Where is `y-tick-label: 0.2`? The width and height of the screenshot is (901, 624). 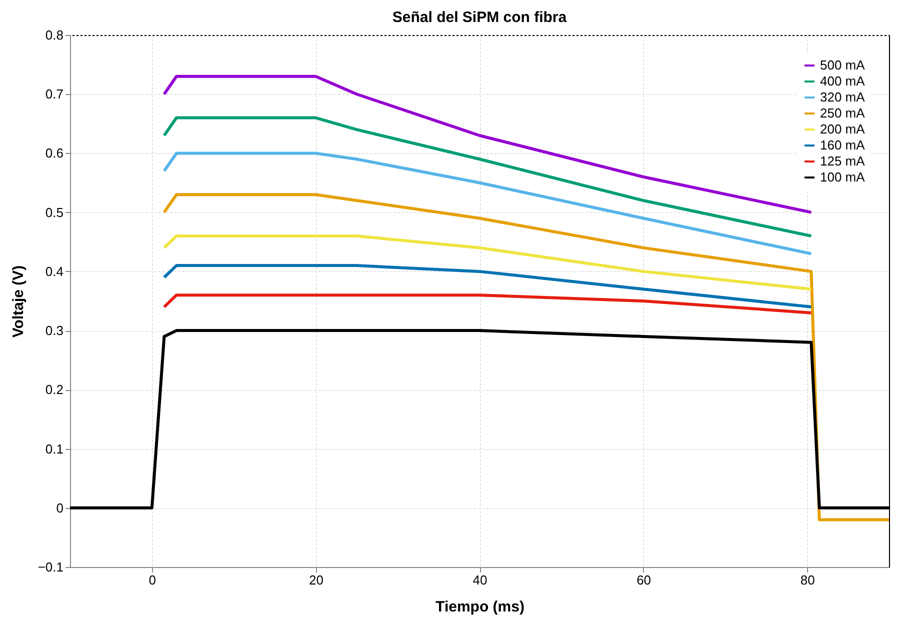
y-tick-label: 0.2 is located at coordinates (54, 390).